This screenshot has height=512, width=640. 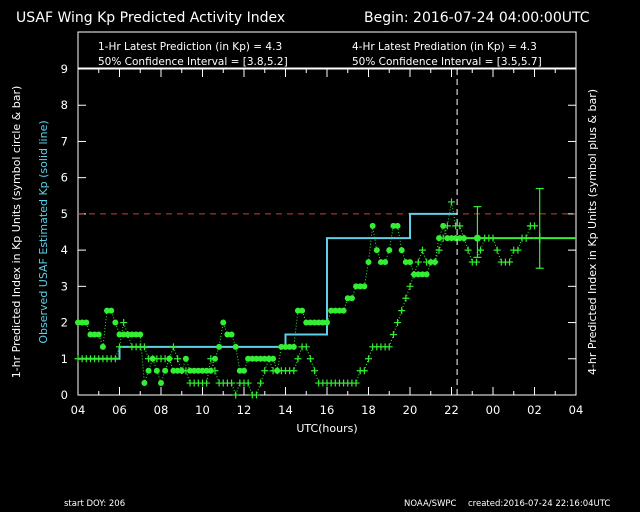 I want to click on y-tick-label: 9, so click(x=64, y=69).